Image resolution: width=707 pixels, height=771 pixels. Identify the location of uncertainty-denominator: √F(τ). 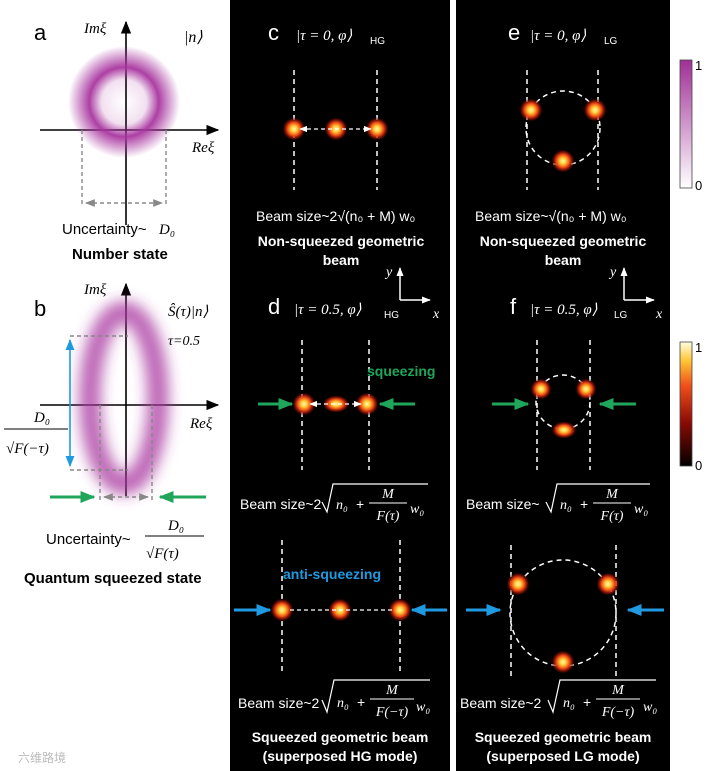
(162, 554).